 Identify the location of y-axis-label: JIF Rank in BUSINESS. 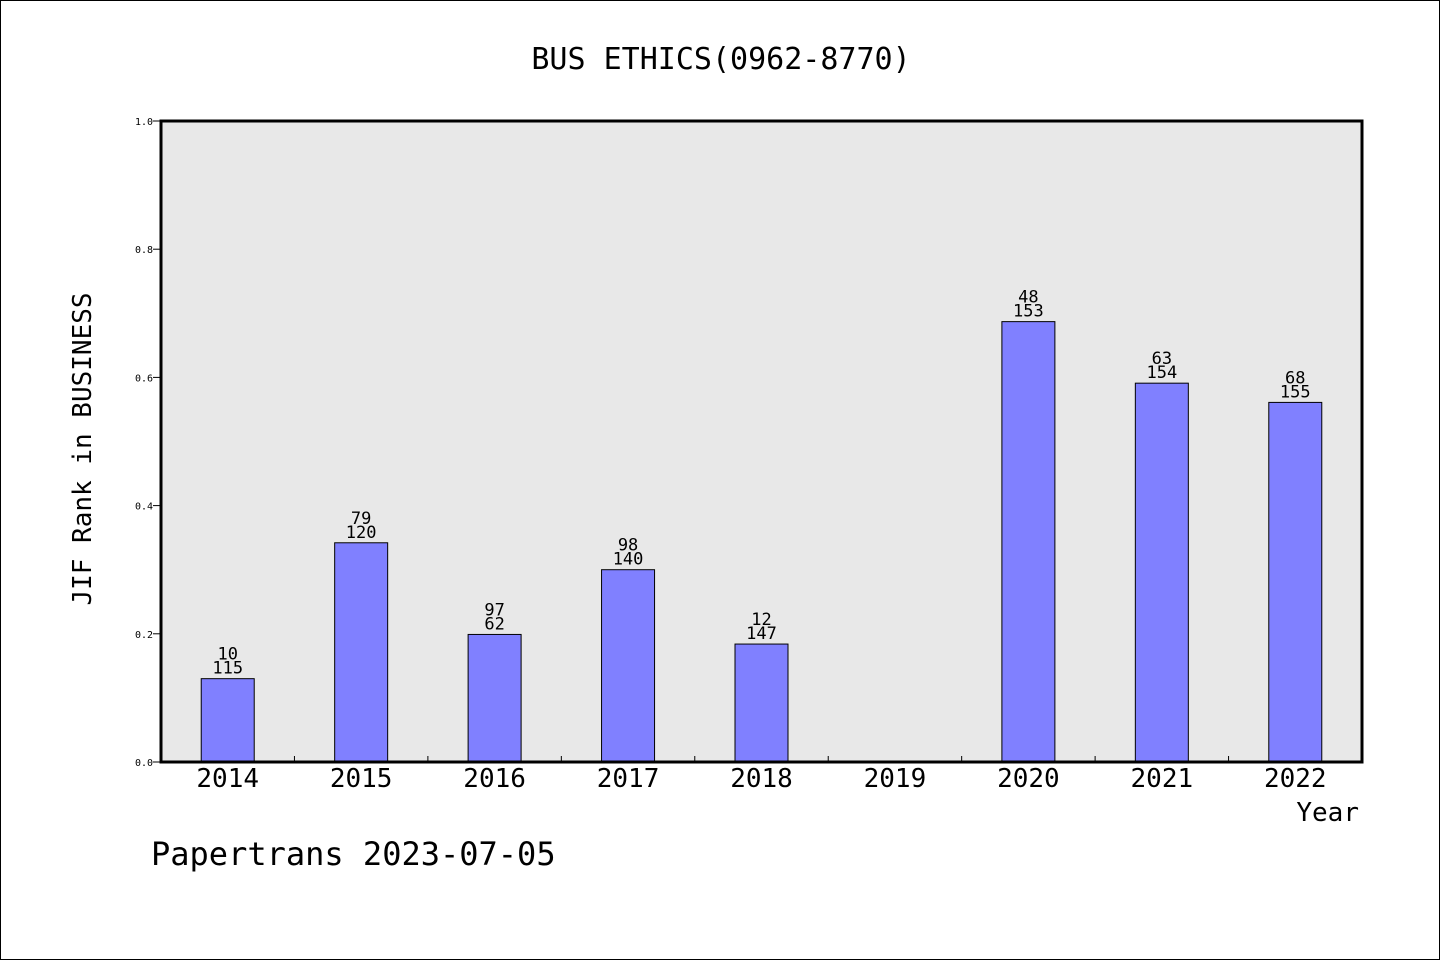
(83, 448).